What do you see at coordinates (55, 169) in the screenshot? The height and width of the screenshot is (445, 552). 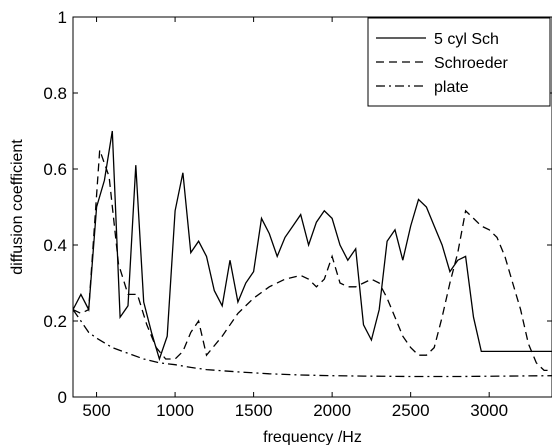 I see `y-tick-label: 0.6` at bounding box center [55, 169].